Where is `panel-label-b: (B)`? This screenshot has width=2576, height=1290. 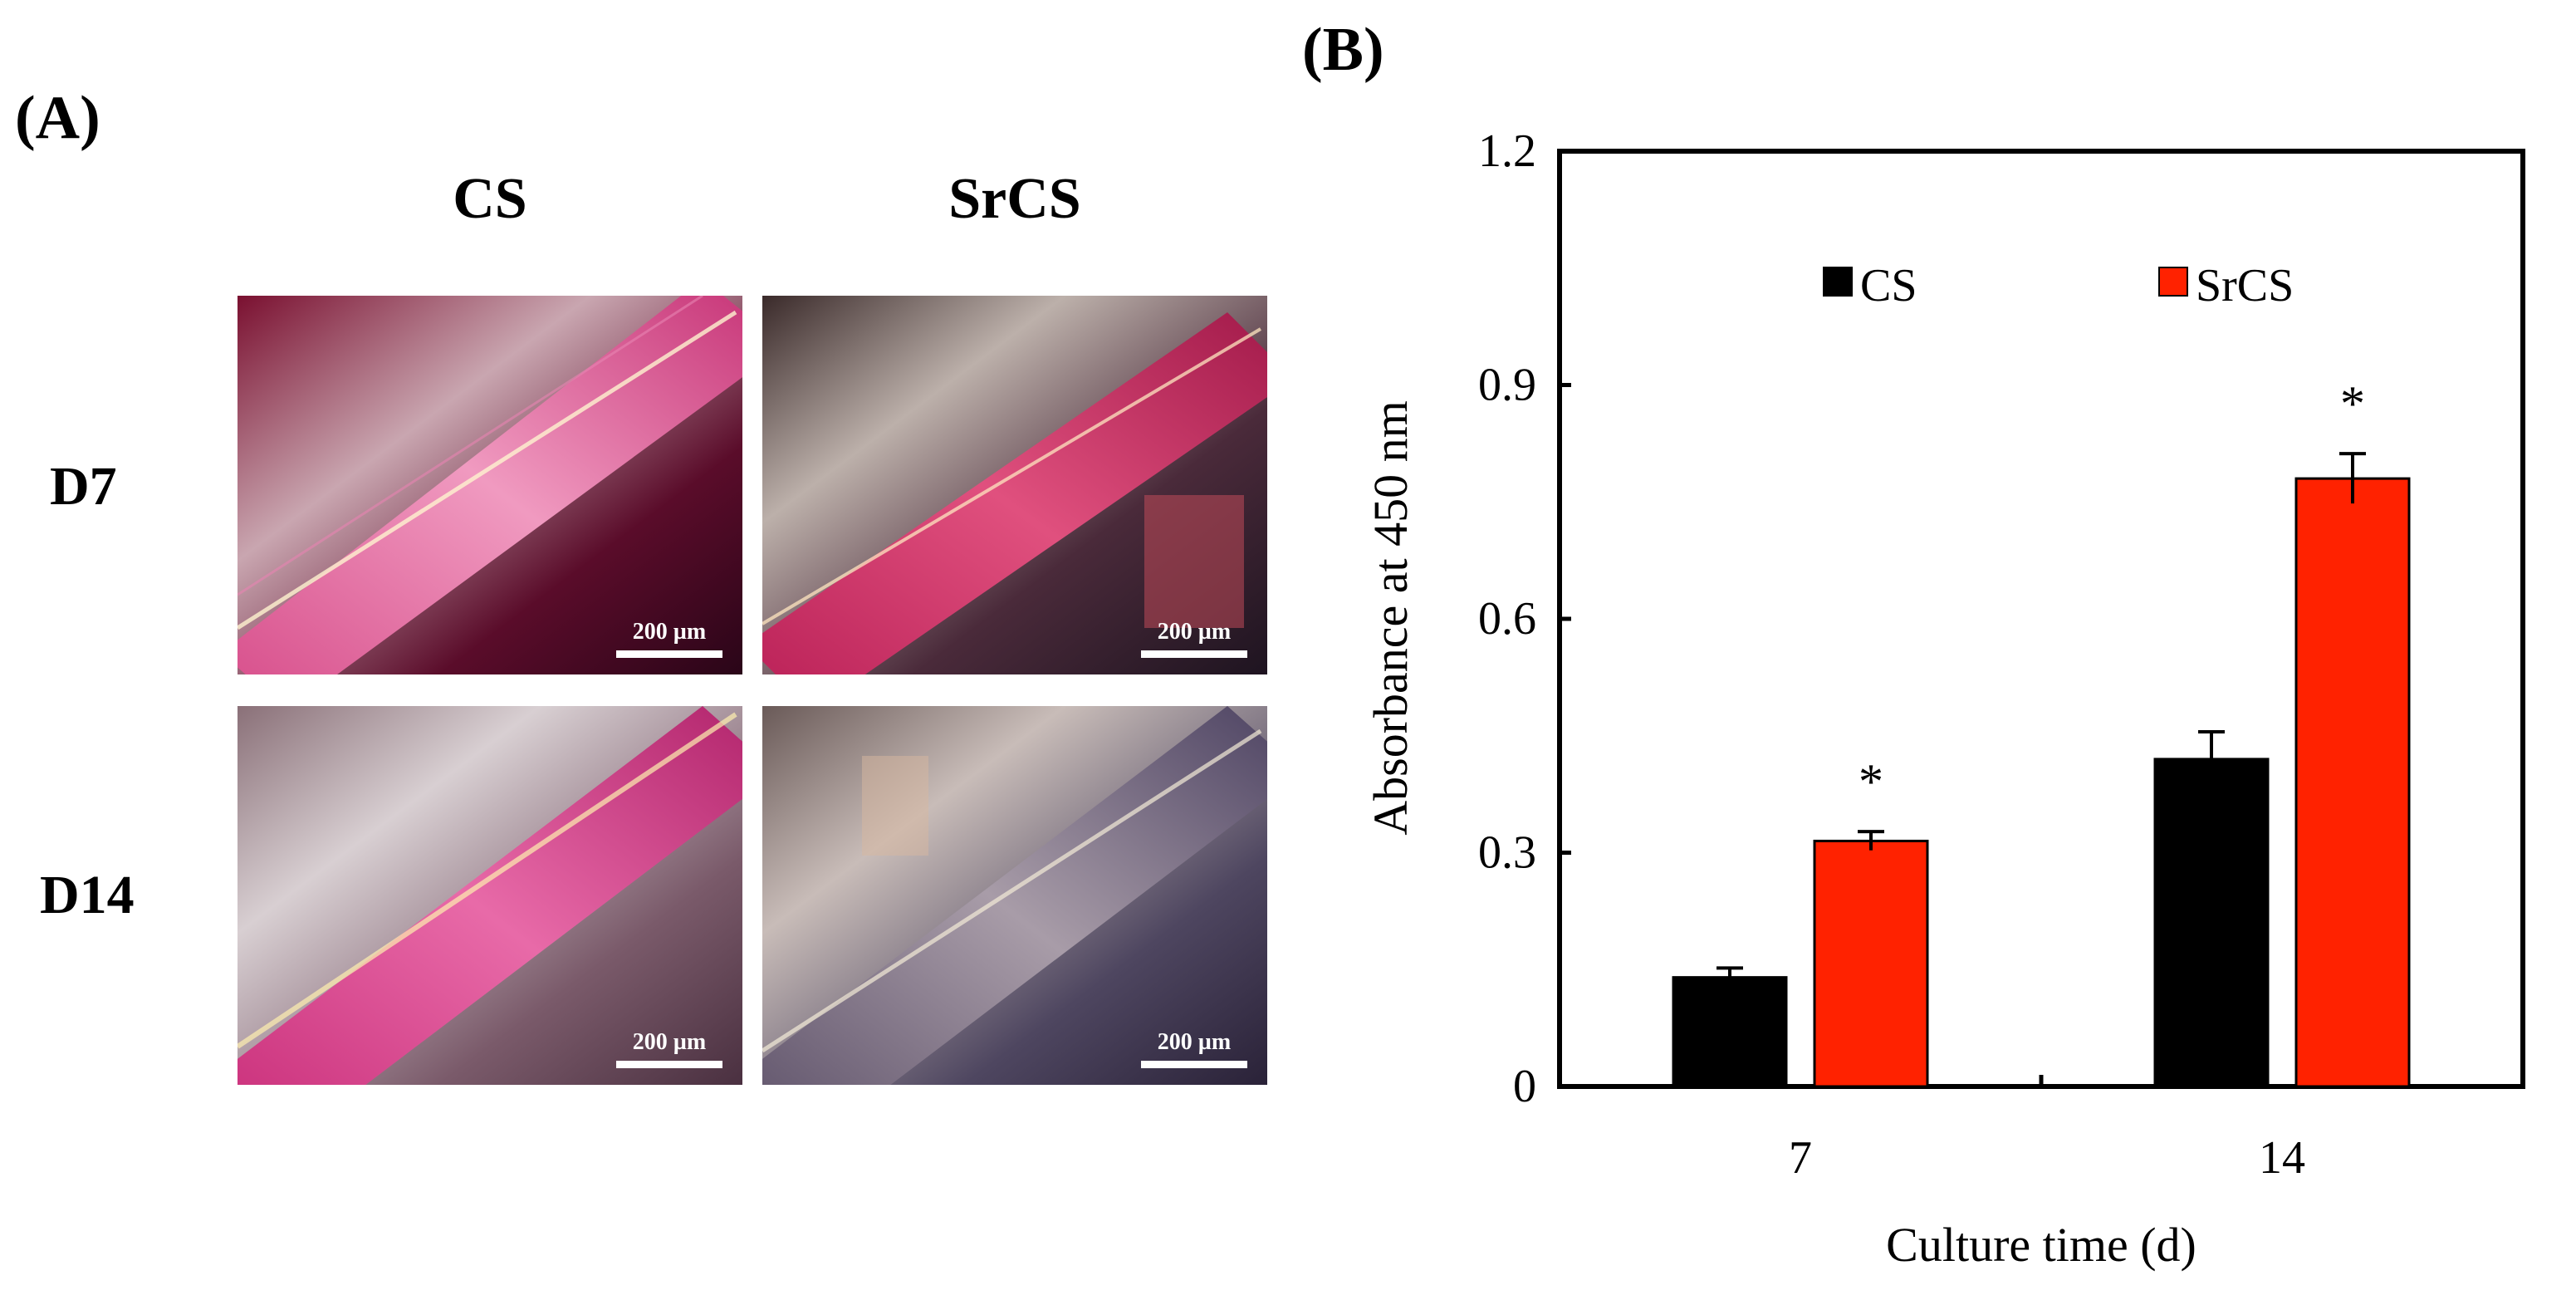 panel-label-b: (B) is located at coordinates (1343, 50).